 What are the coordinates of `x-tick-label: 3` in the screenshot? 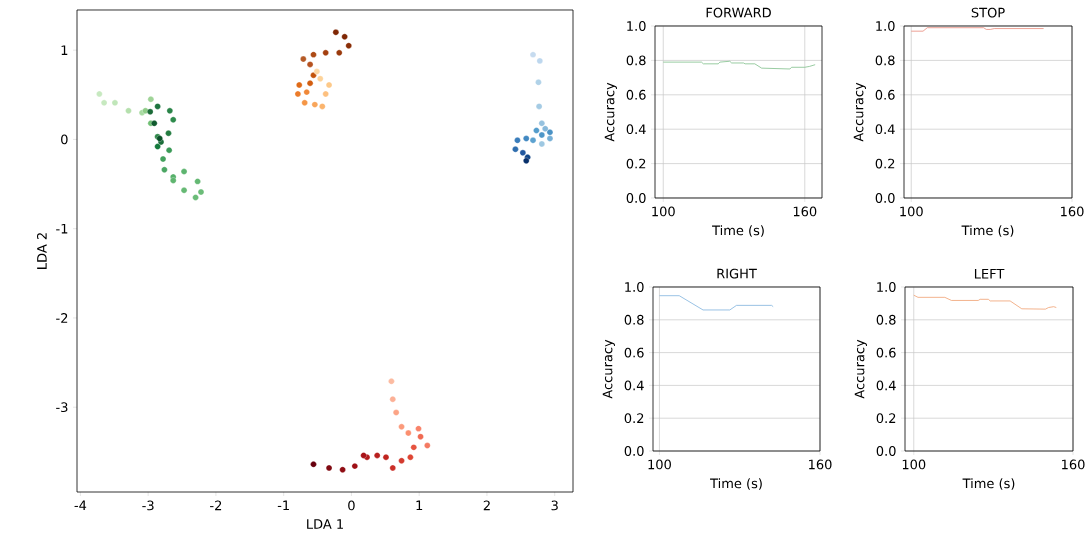 It's located at (554, 505).